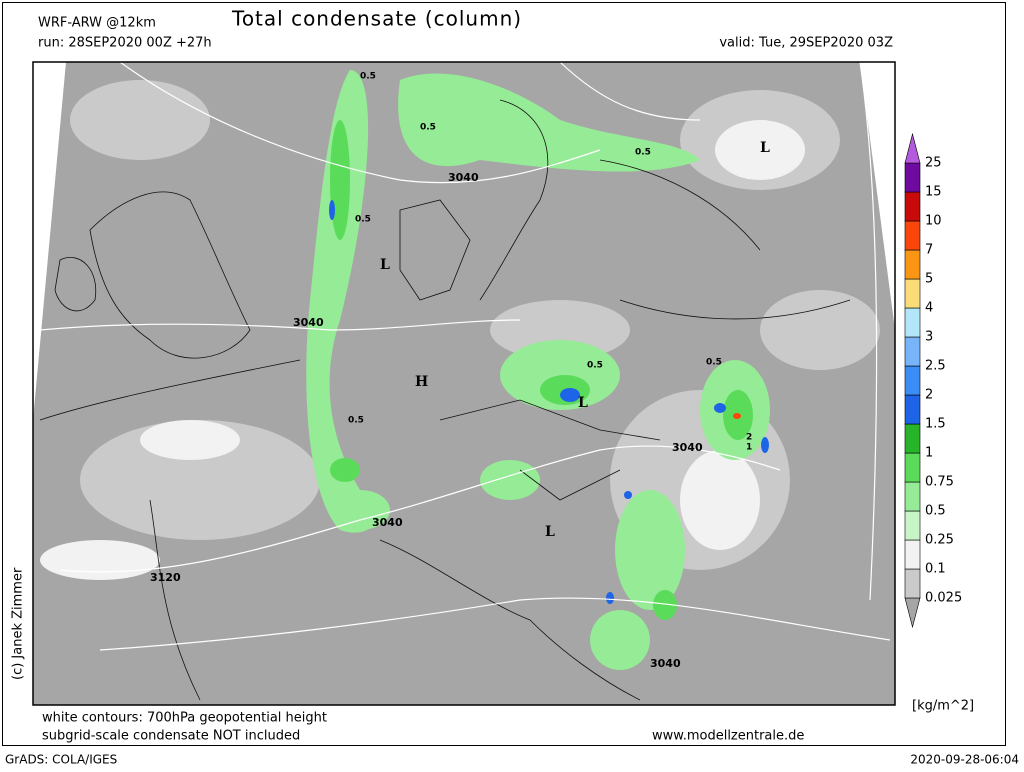 The image size is (1024, 772). Describe the element at coordinates (806, 43) in the screenshot. I see `valid-label: valid: Tue, 29SEP2020 03Z` at that location.